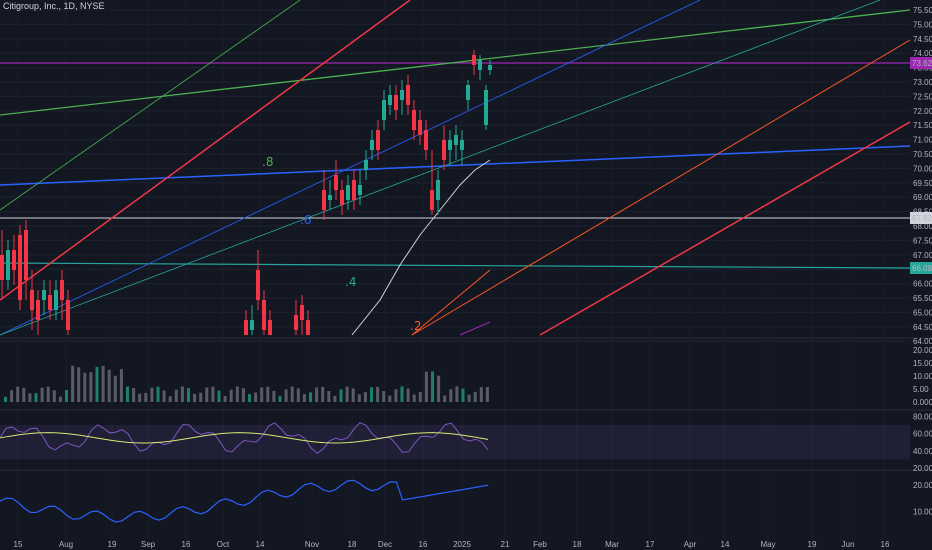 Image resolution: width=932 pixels, height=550 pixels. Describe the element at coordinates (451, 302) in the screenshot. I see `fib-line-0.2` at that location.